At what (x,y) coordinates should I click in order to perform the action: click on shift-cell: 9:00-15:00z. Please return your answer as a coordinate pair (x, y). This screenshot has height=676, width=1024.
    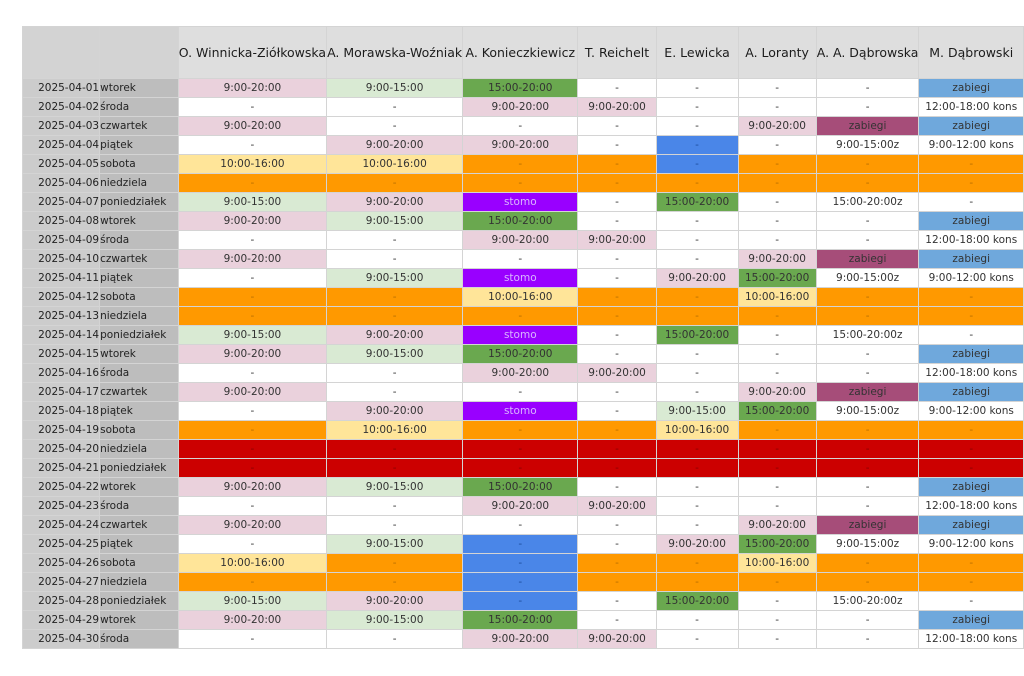
    Looking at the image, I should click on (867, 544).